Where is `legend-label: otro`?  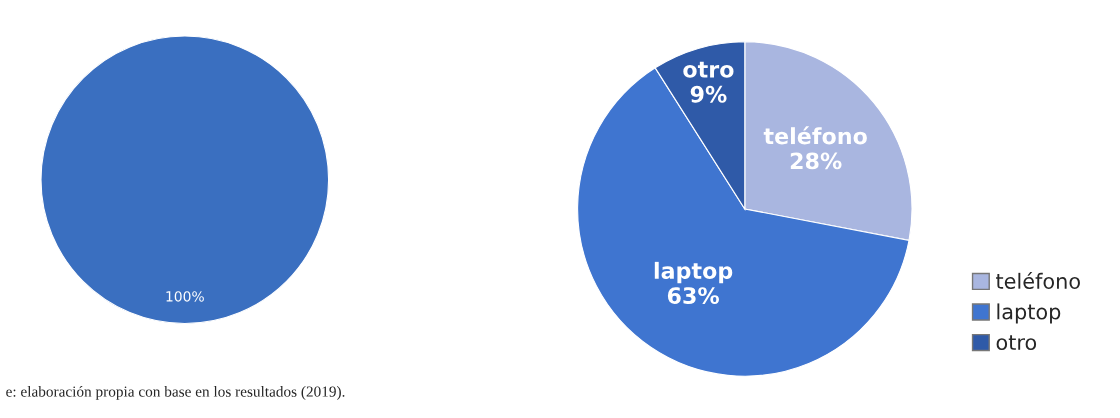
legend-label: otro is located at coordinates (1016, 343).